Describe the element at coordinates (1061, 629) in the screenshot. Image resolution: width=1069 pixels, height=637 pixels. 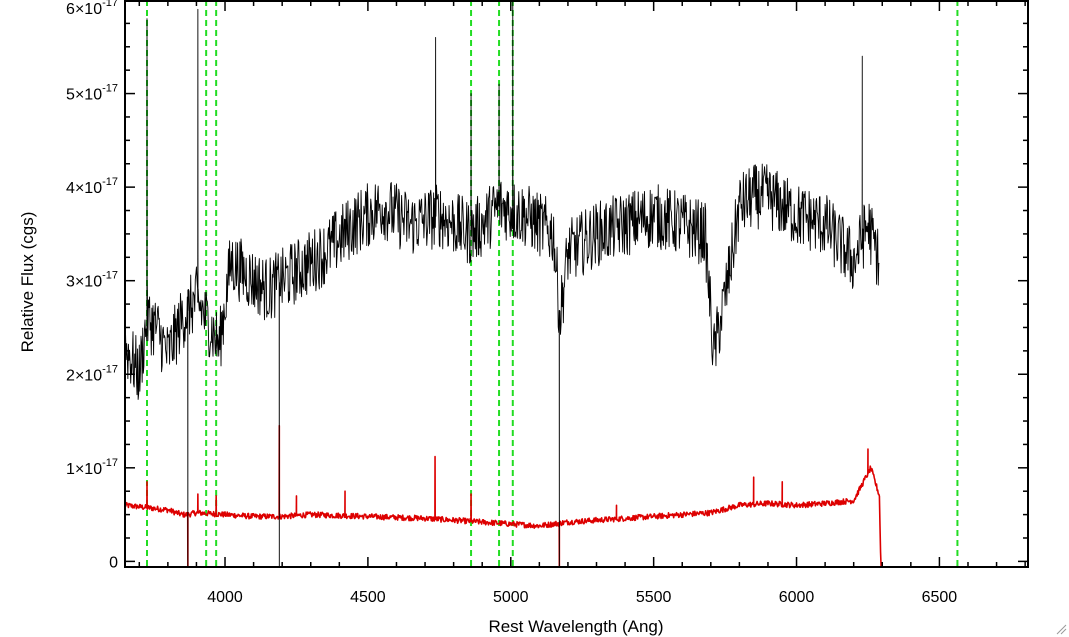
I see `resize-grip-icon` at that location.